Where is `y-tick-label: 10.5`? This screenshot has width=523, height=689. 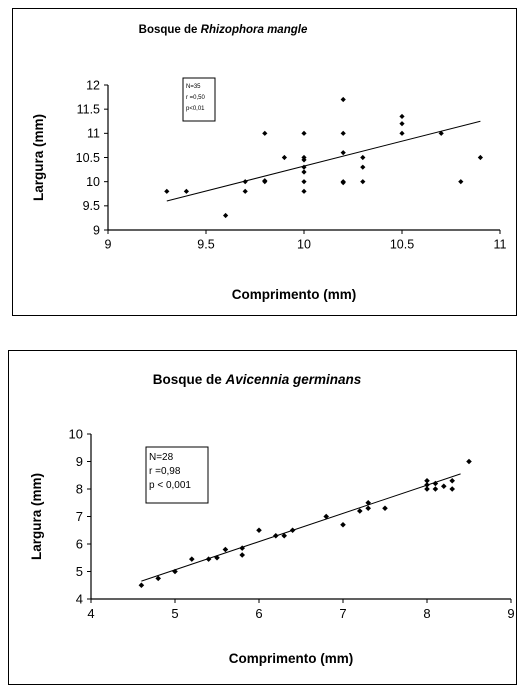
y-tick-label: 10.5 is located at coordinates (88, 158).